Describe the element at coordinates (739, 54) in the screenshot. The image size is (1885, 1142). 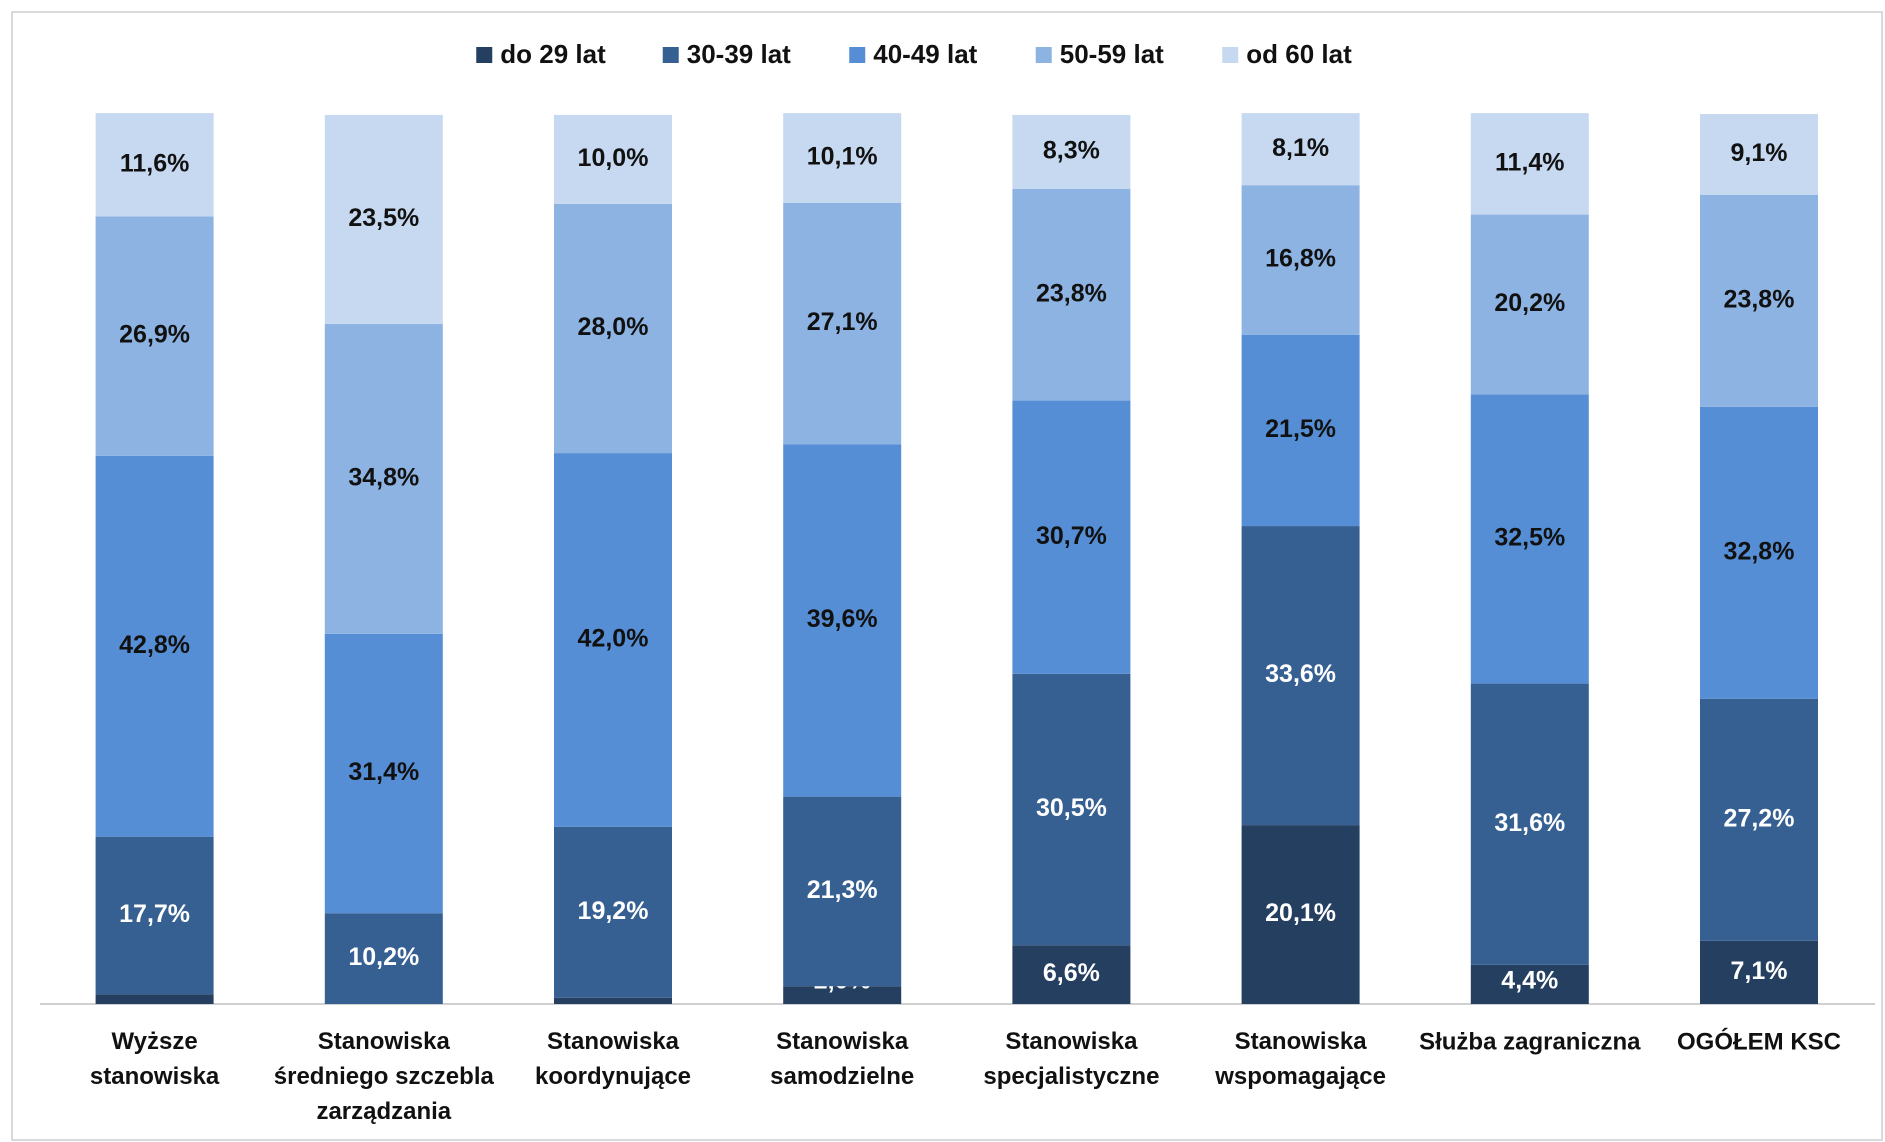
I see `legend-label: 30-39 lat` at that location.